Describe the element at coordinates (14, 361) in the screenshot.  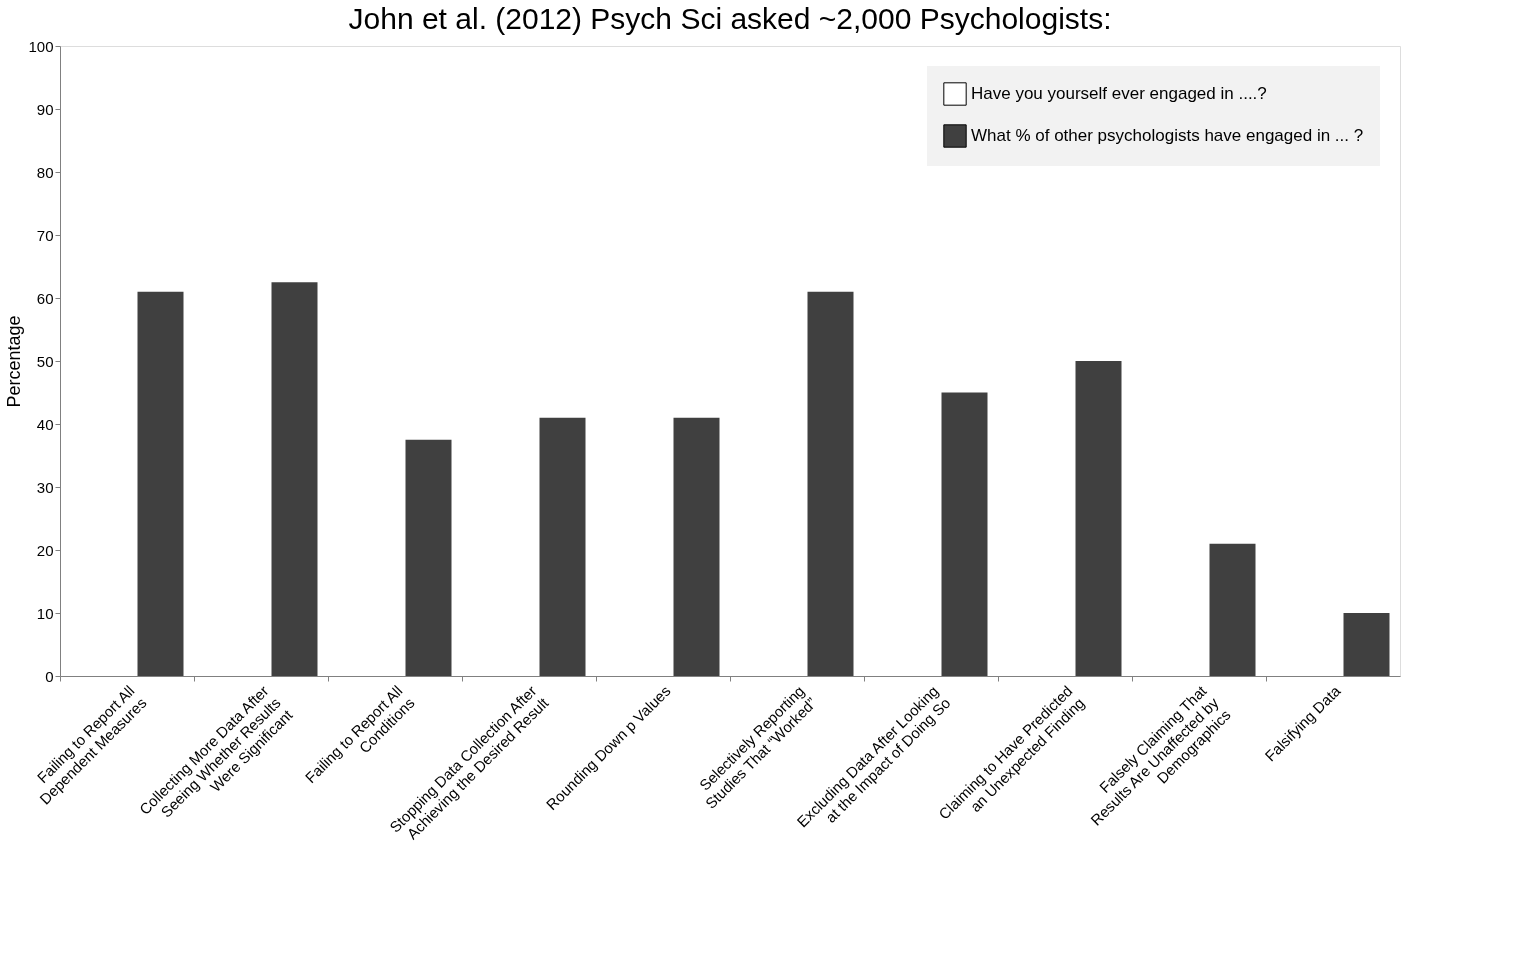
I see `y-axis-title: Percentage` at that location.